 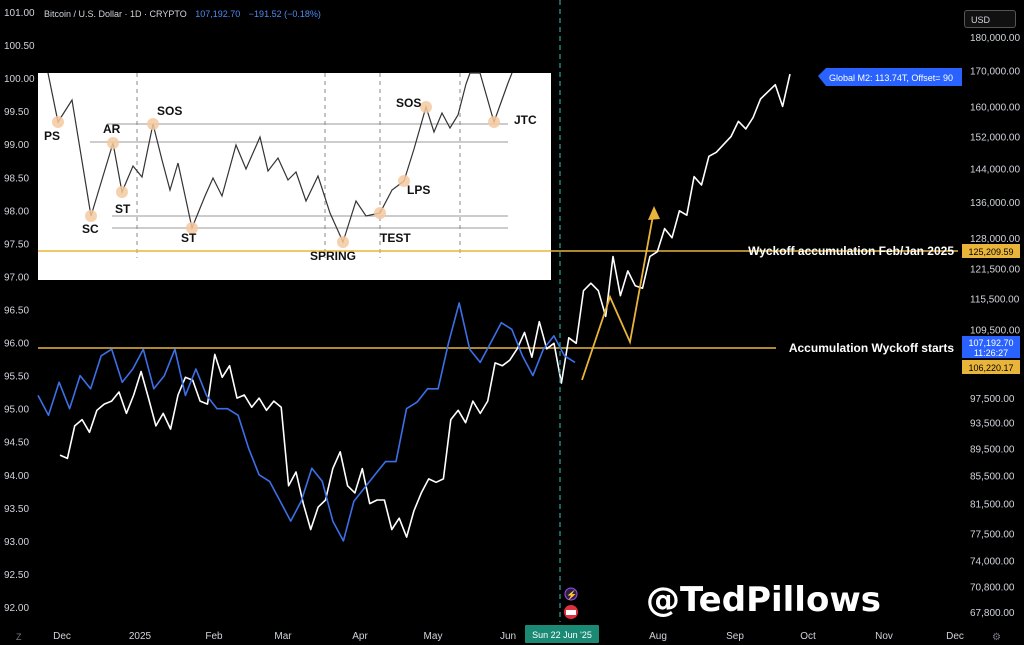 I want to click on right-axis-tick: 115,500.00, so click(x=995, y=299).